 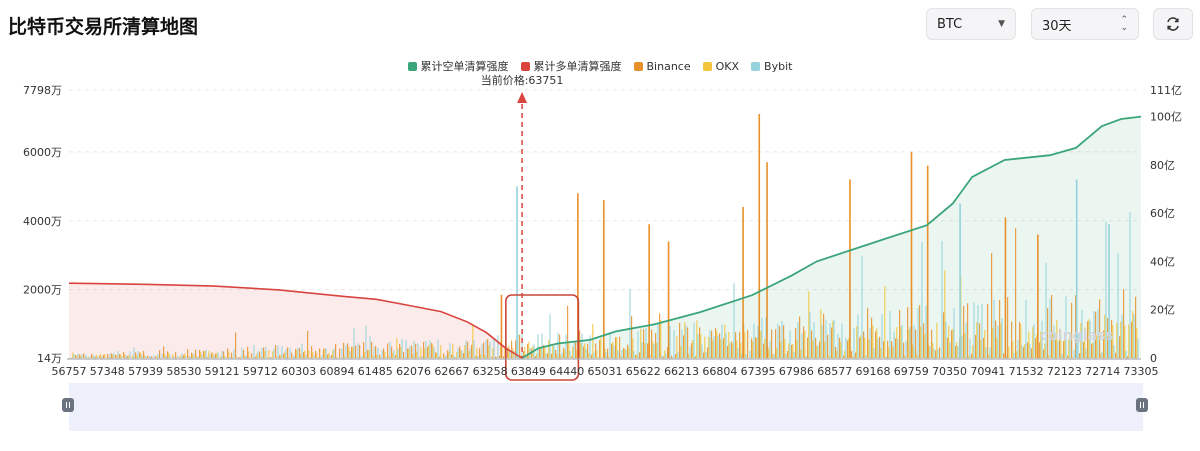 What do you see at coordinates (771, 66) in the screenshot?
I see `legend-item: Bybit` at bounding box center [771, 66].